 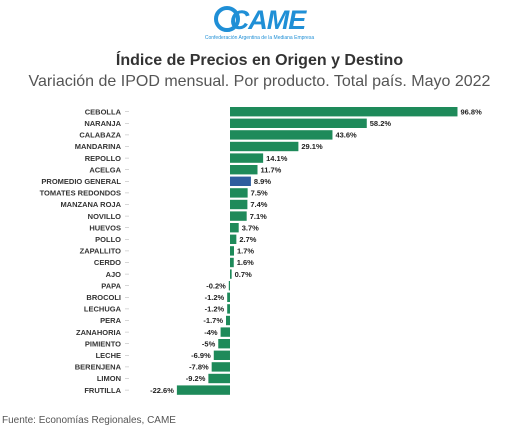 I want to click on bar-pimiento, so click(x=224, y=344).